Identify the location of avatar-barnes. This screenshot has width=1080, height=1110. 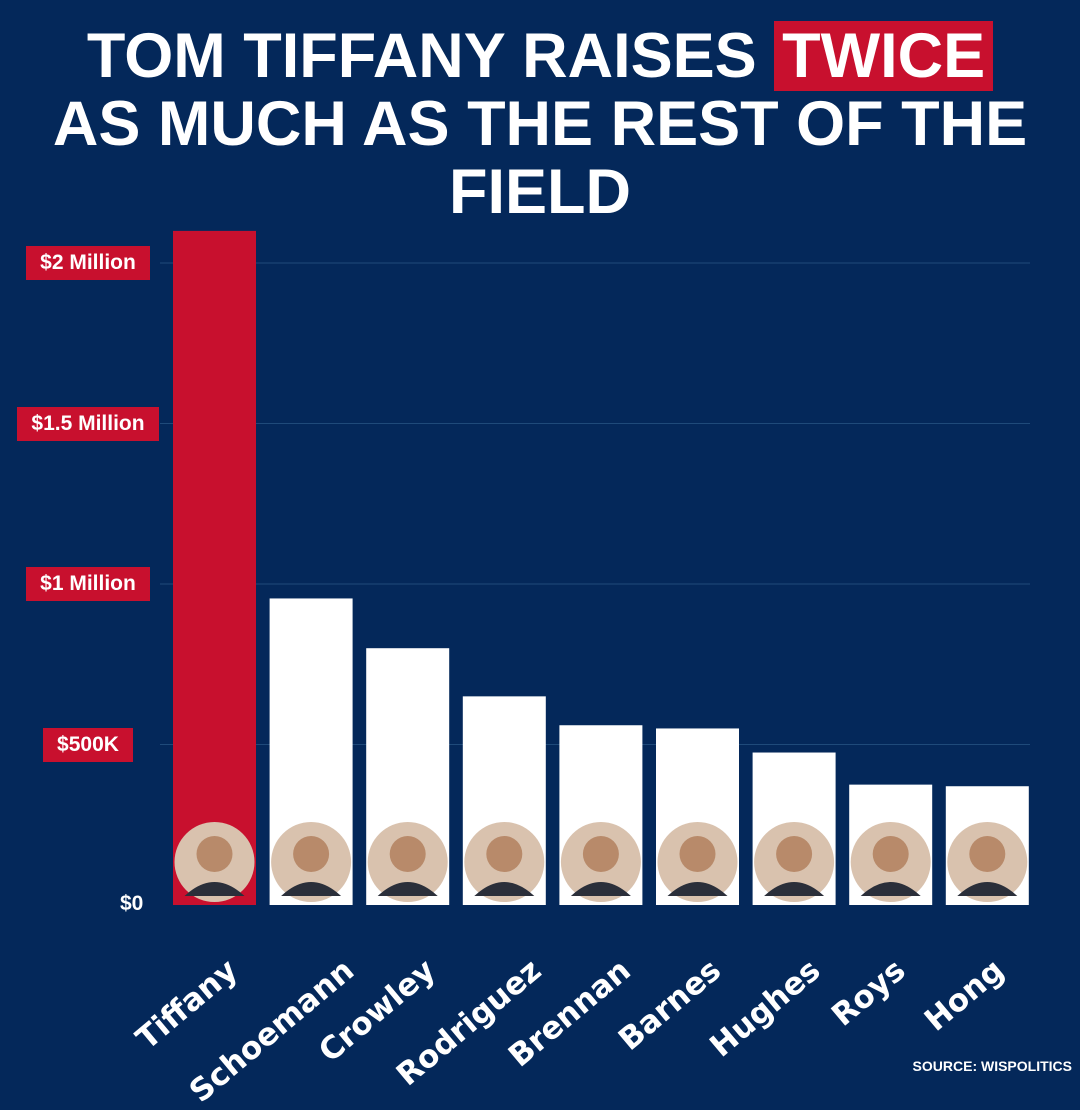
(697, 862).